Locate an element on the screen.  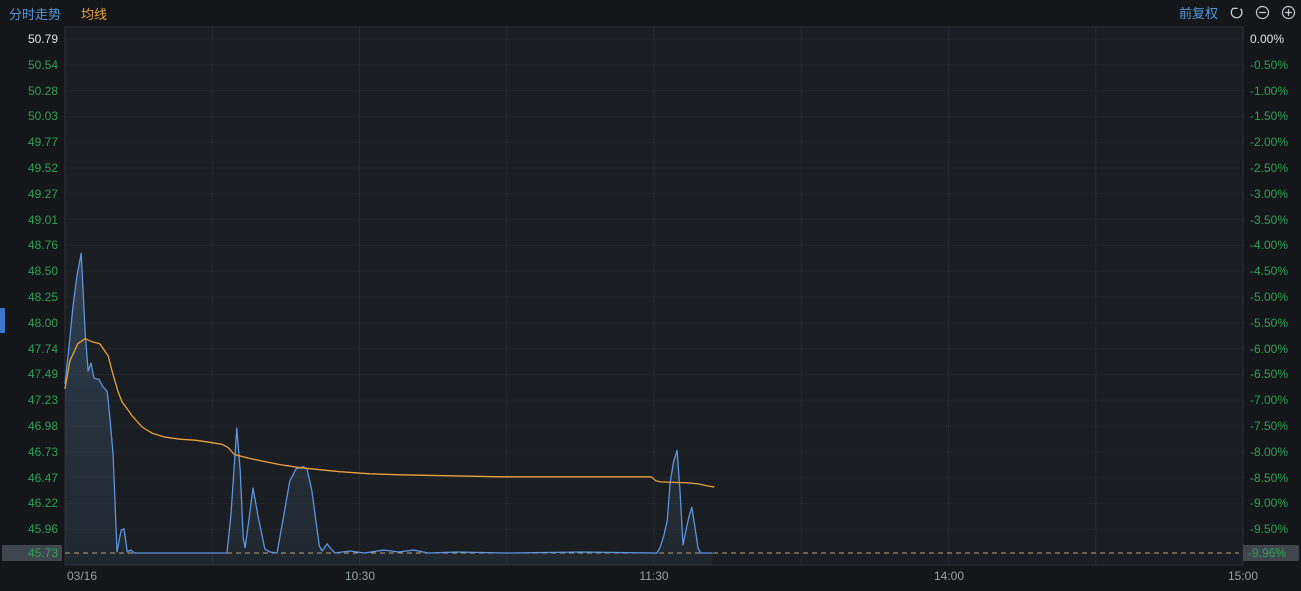
y-axis-price-label: 47.49 is located at coordinates (42, 374).